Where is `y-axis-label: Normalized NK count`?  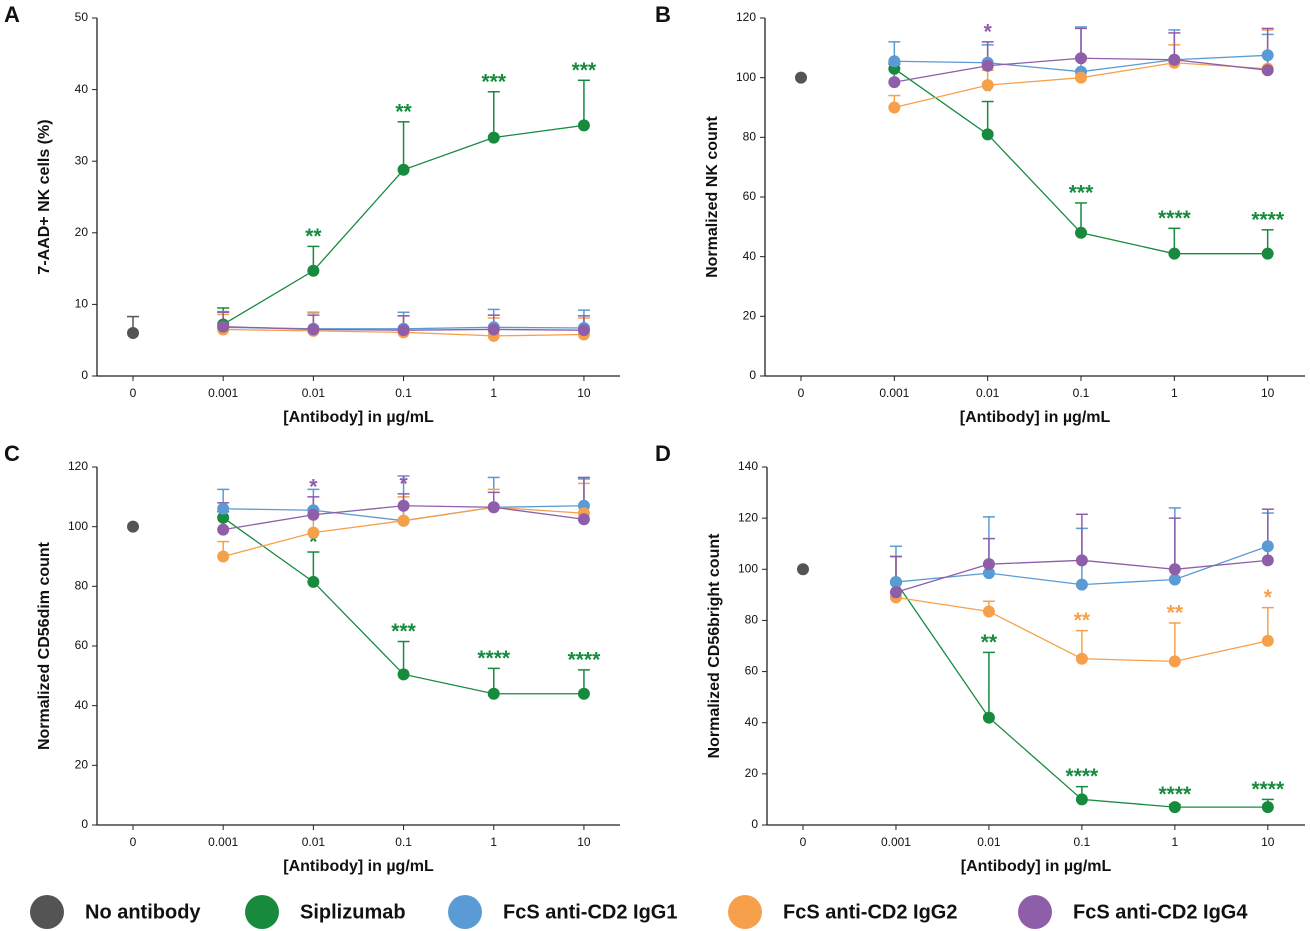 y-axis-label: Normalized NK count is located at coordinates (712, 196).